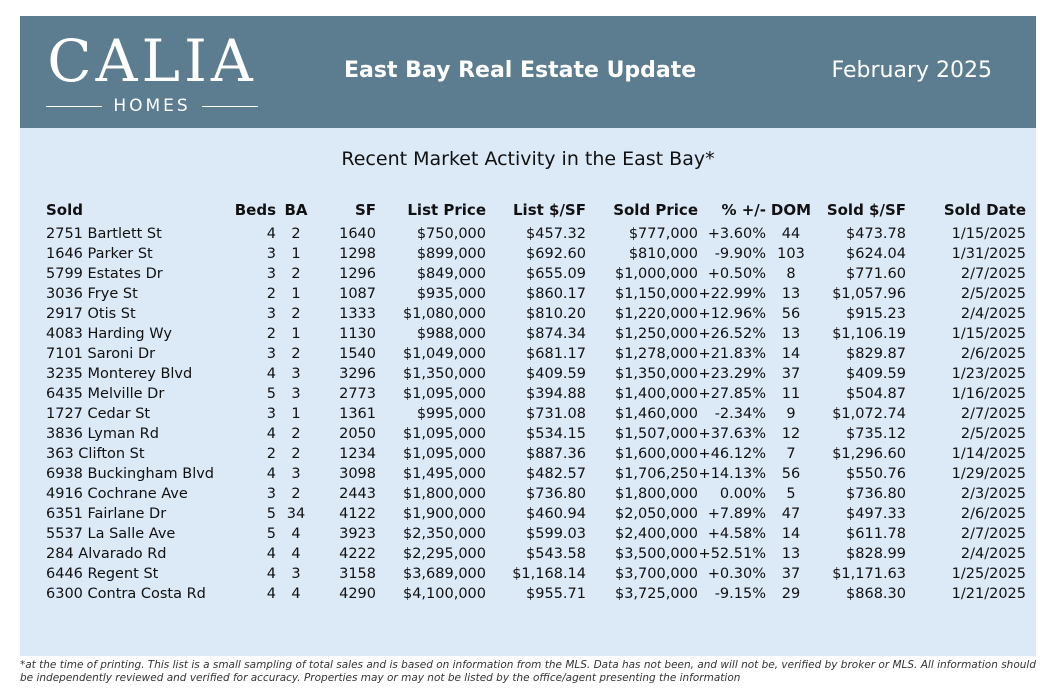  Describe the element at coordinates (656, 554) in the screenshot. I see `cell-sold-price: $3,500,000` at that location.